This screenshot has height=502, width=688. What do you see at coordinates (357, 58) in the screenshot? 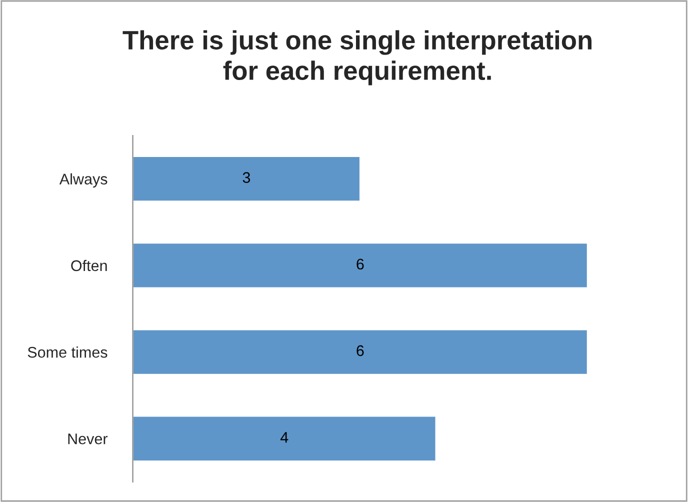
I see `chart-title: There is just one single interpretation for each requirement.` at bounding box center [357, 58].